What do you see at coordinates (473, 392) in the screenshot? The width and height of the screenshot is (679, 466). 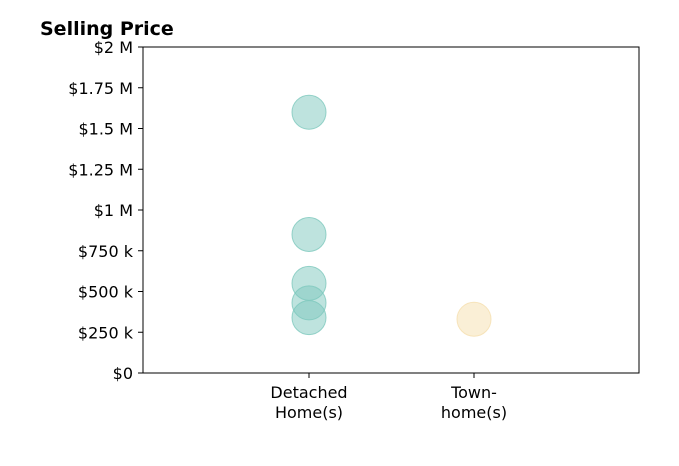 I see `x-tick-label-line: Town-` at bounding box center [473, 392].